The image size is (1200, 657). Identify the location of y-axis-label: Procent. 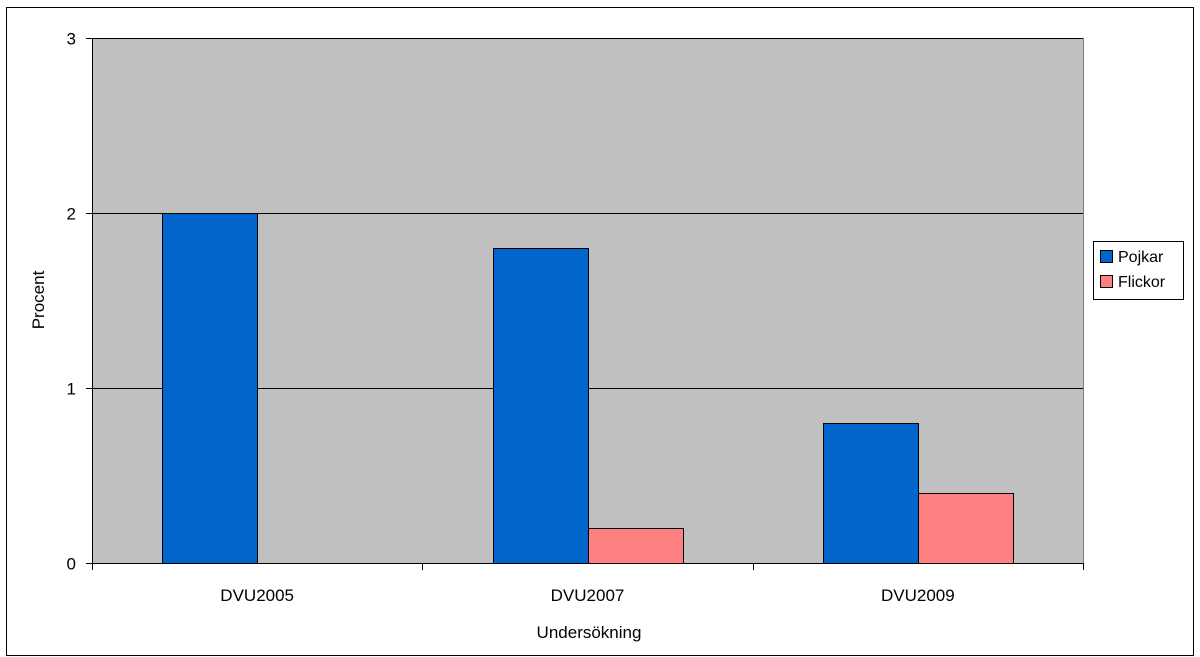
(38, 299).